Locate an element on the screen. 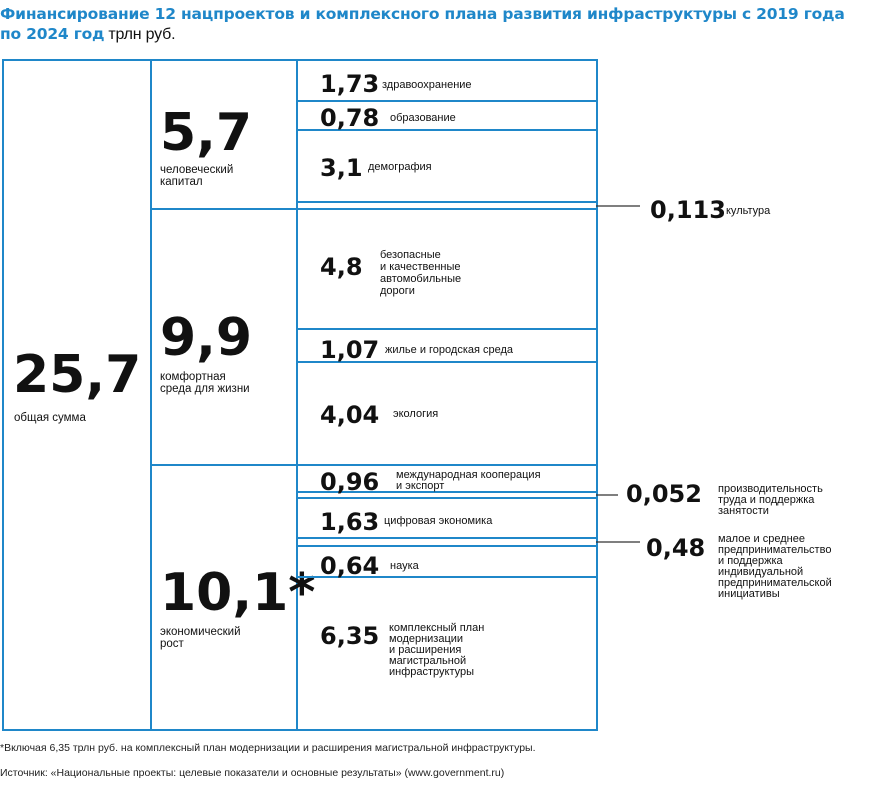 This screenshot has height=790, width=876. item-label-line: и расширения is located at coordinates (425, 650).